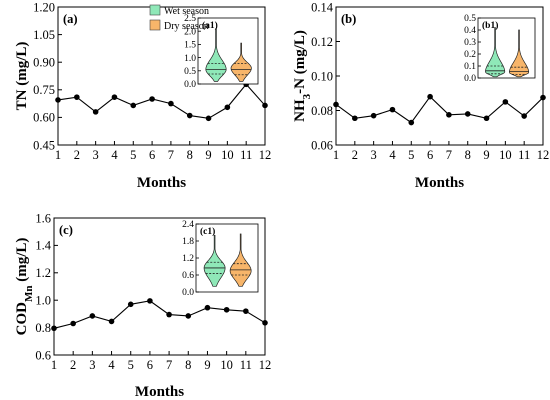  What do you see at coordinates (44, 35) in the screenshot?
I see `y-tick-label: 1.05` at bounding box center [44, 35].